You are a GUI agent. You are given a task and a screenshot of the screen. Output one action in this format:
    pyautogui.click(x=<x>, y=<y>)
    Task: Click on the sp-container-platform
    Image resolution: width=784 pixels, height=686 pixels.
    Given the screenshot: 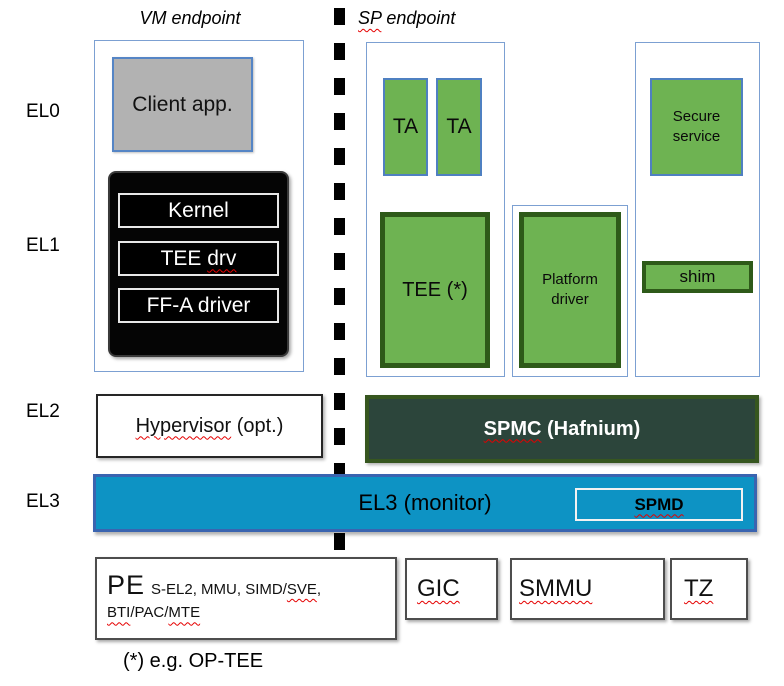 What is the action you would take?
    pyautogui.click(x=570, y=291)
    